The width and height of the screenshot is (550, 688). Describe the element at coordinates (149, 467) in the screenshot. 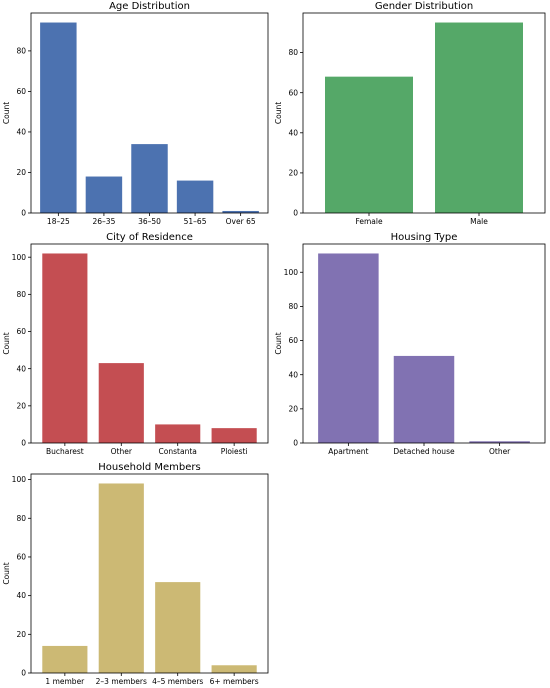

I see `chart-title: Household Members` at that location.